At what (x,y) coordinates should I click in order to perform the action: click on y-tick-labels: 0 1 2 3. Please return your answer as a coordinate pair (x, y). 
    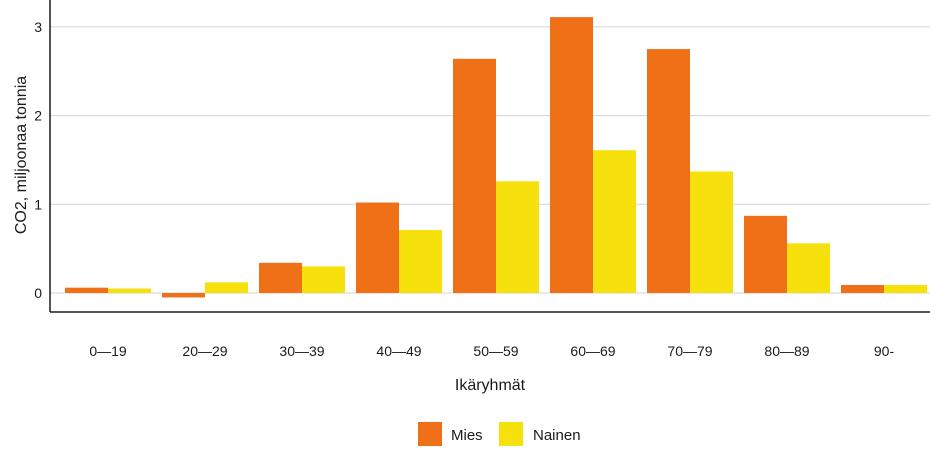
    Looking at the image, I should click on (38, 160).